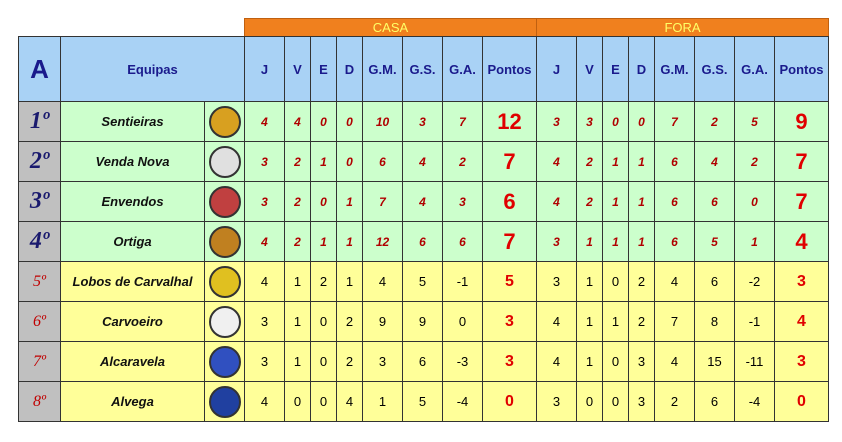  I want to click on team-name: Ortiga, so click(132, 241).